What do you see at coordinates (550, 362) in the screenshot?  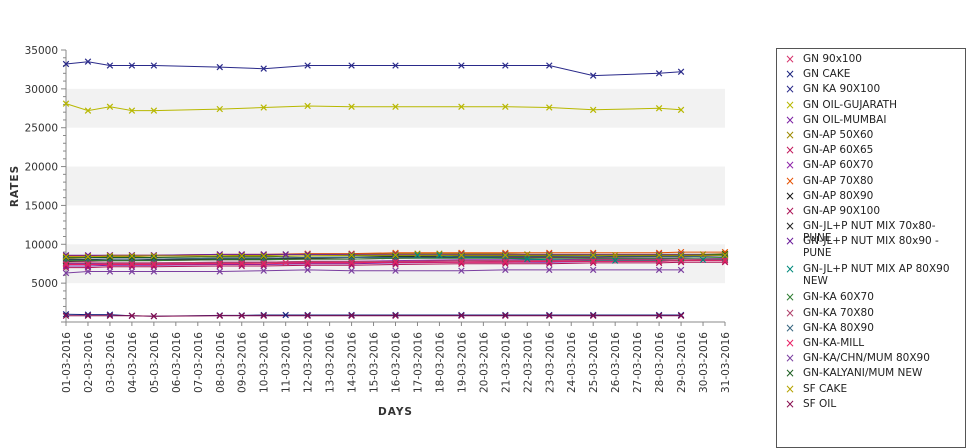 I see `x-tick-label: 23-03-2016` at bounding box center [550, 362].